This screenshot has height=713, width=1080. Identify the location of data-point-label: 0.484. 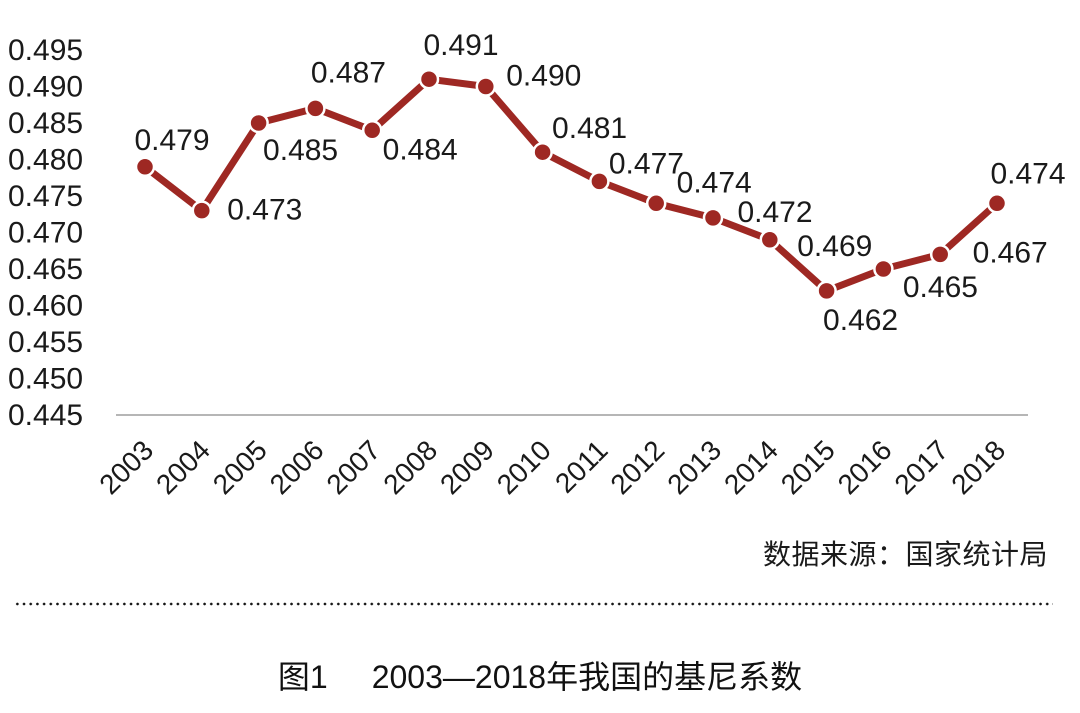
(420, 149).